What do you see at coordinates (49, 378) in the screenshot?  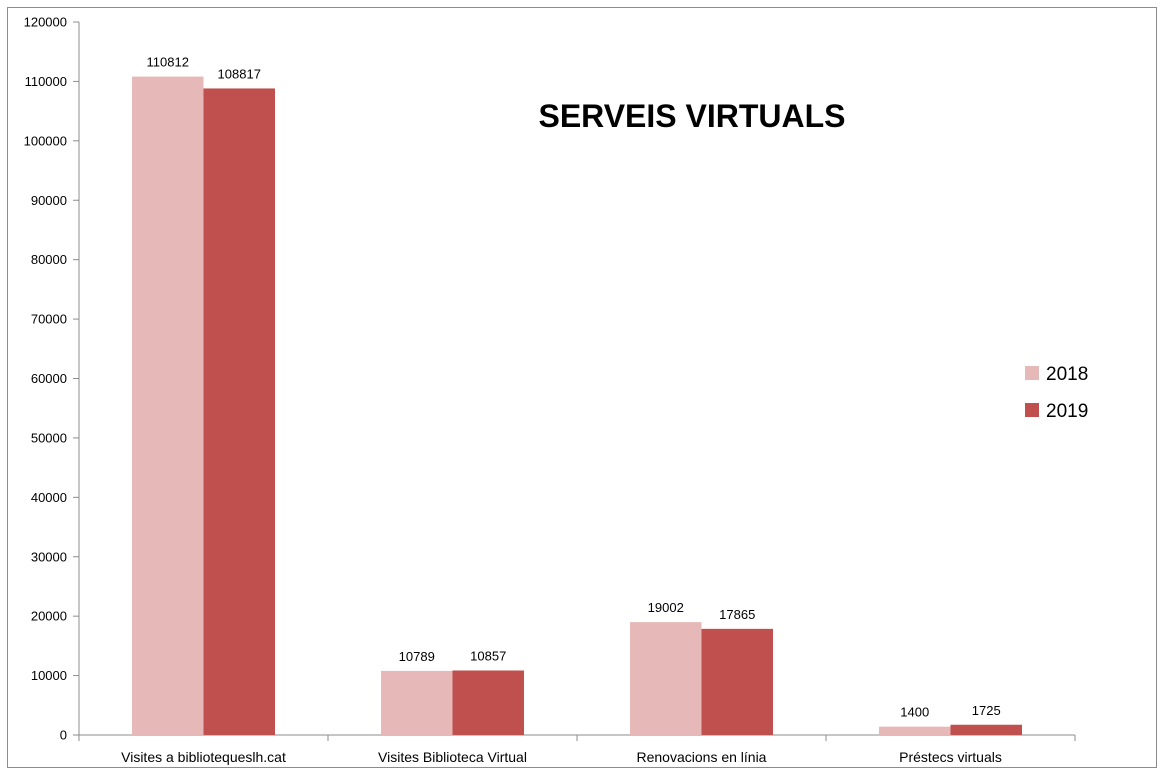 I see `y-tick-label: 60000` at bounding box center [49, 378].